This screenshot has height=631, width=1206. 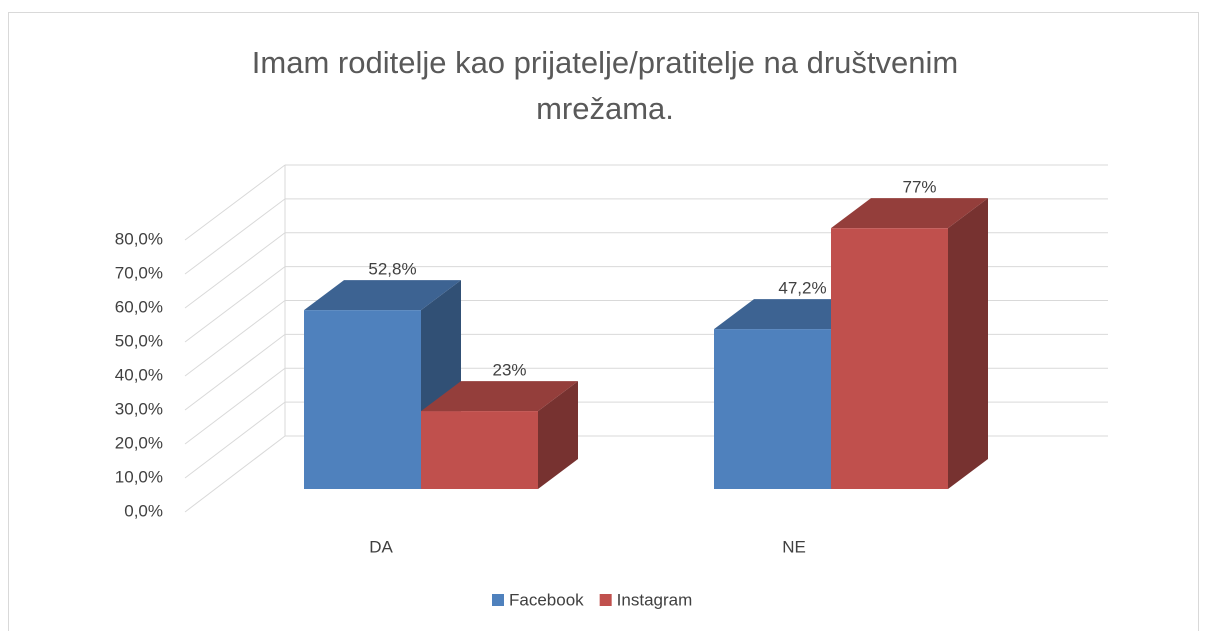 I want to click on y-tick-label: 30,0%, so click(x=139, y=408).